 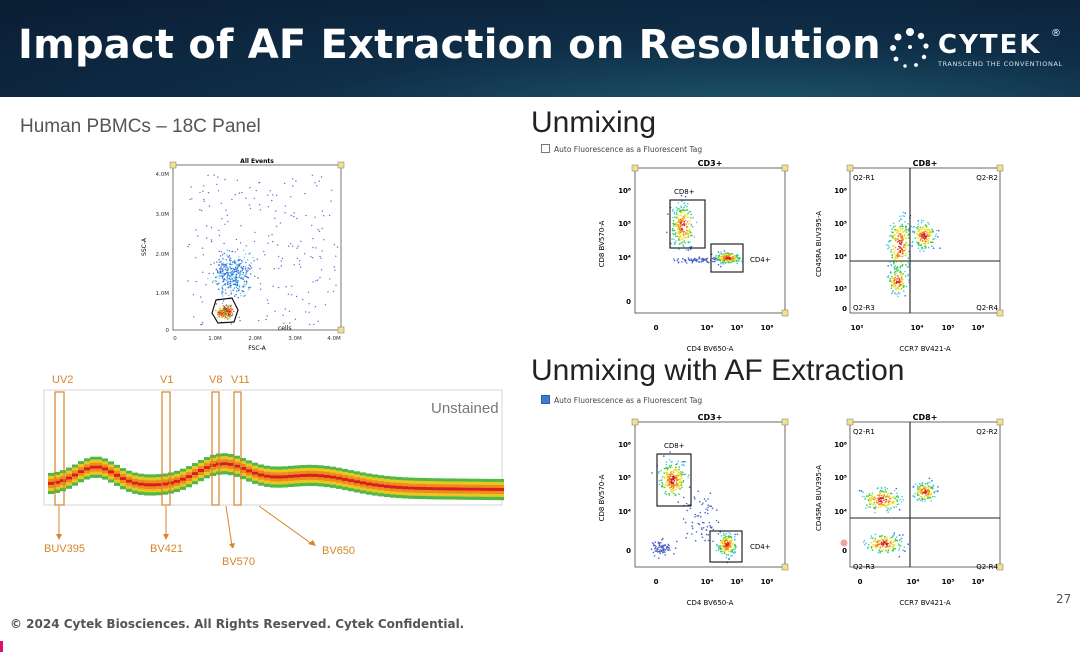 What do you see at coordinates (624, 512) in the screenshot?
I see `y-tick: 10⁴` at bounding box center [624, 512].